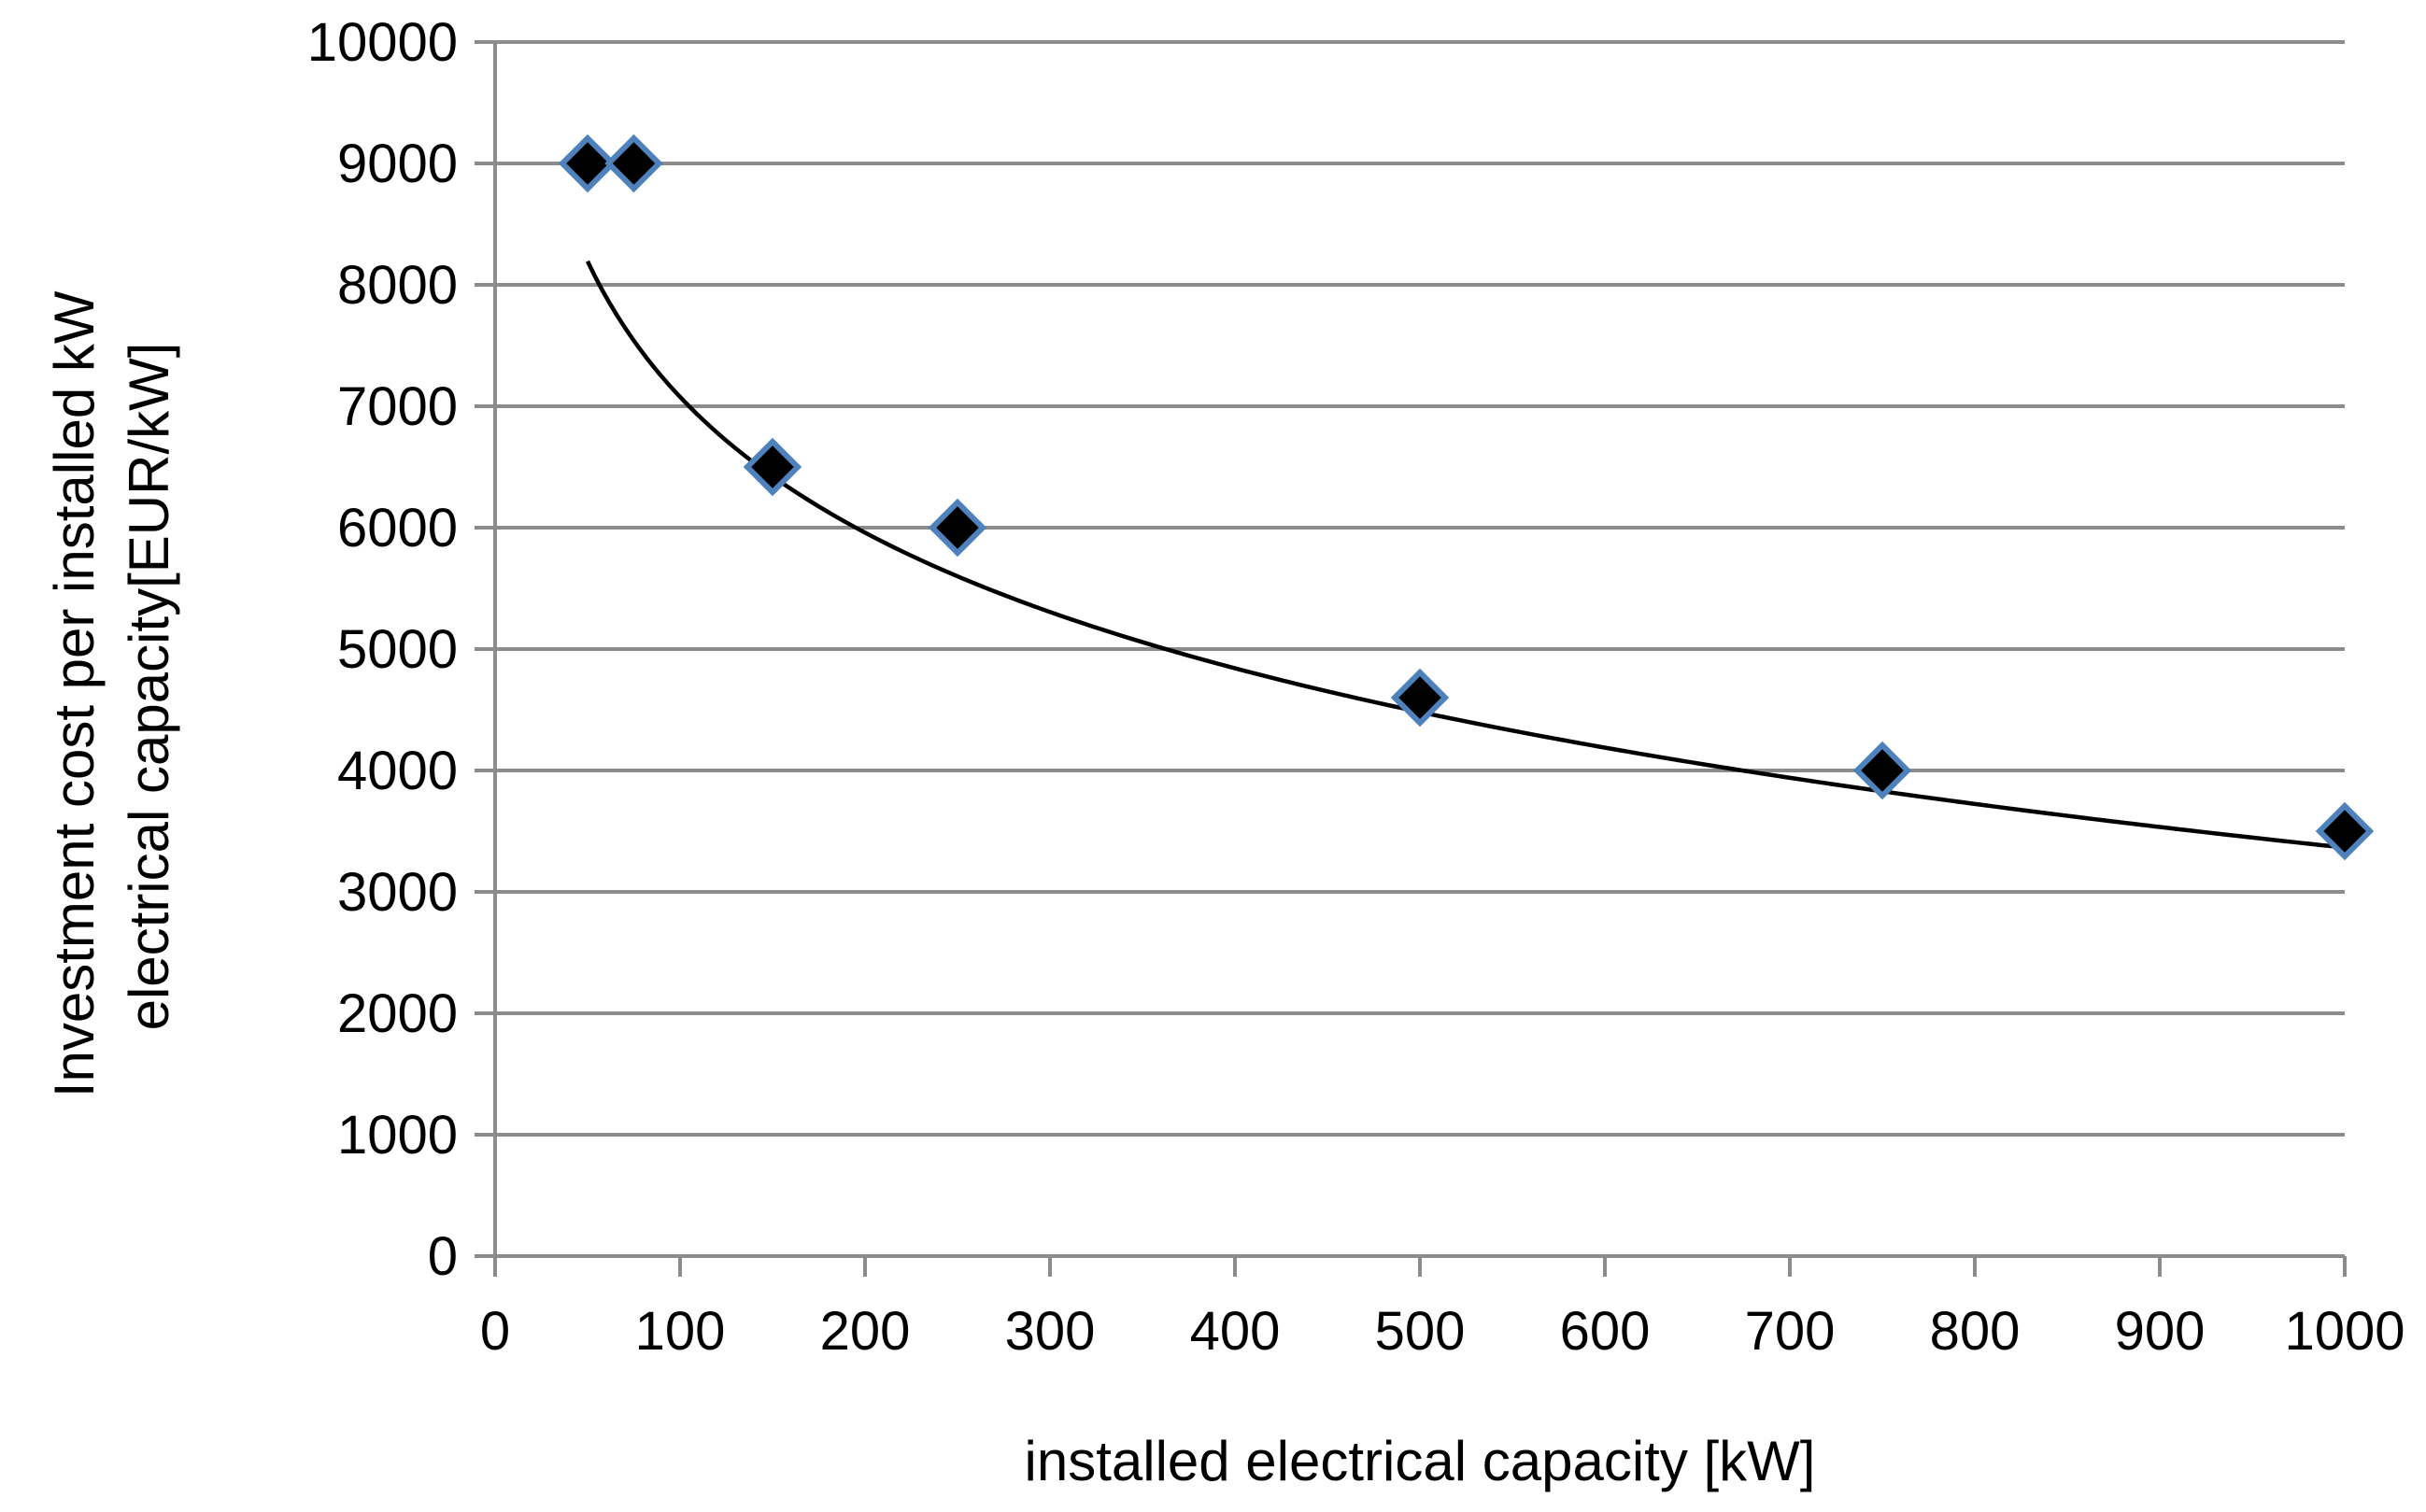 The image size is (2426, 1512). What do you see at coordinates (1235, 1332) in the screenshot?
I see `x-tick-label: 400` at bounding box center [1235, 1332].